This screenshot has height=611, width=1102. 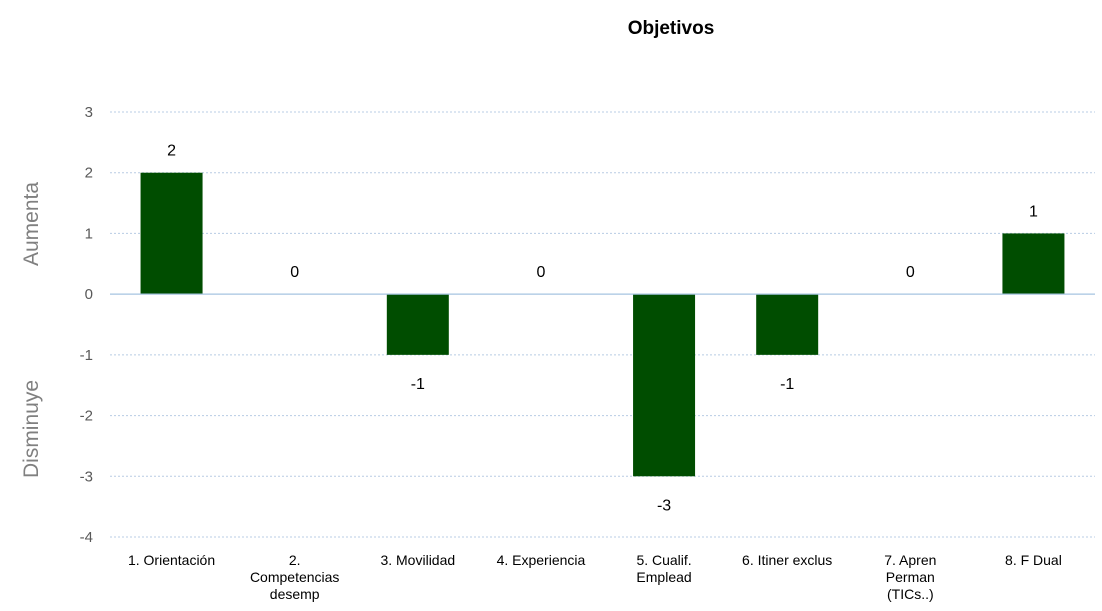 What do you see at coordinates (541, 560) in the screenshot?
I see `x-tick-label: 4. Experiencia` at bounding box center [541, 560].